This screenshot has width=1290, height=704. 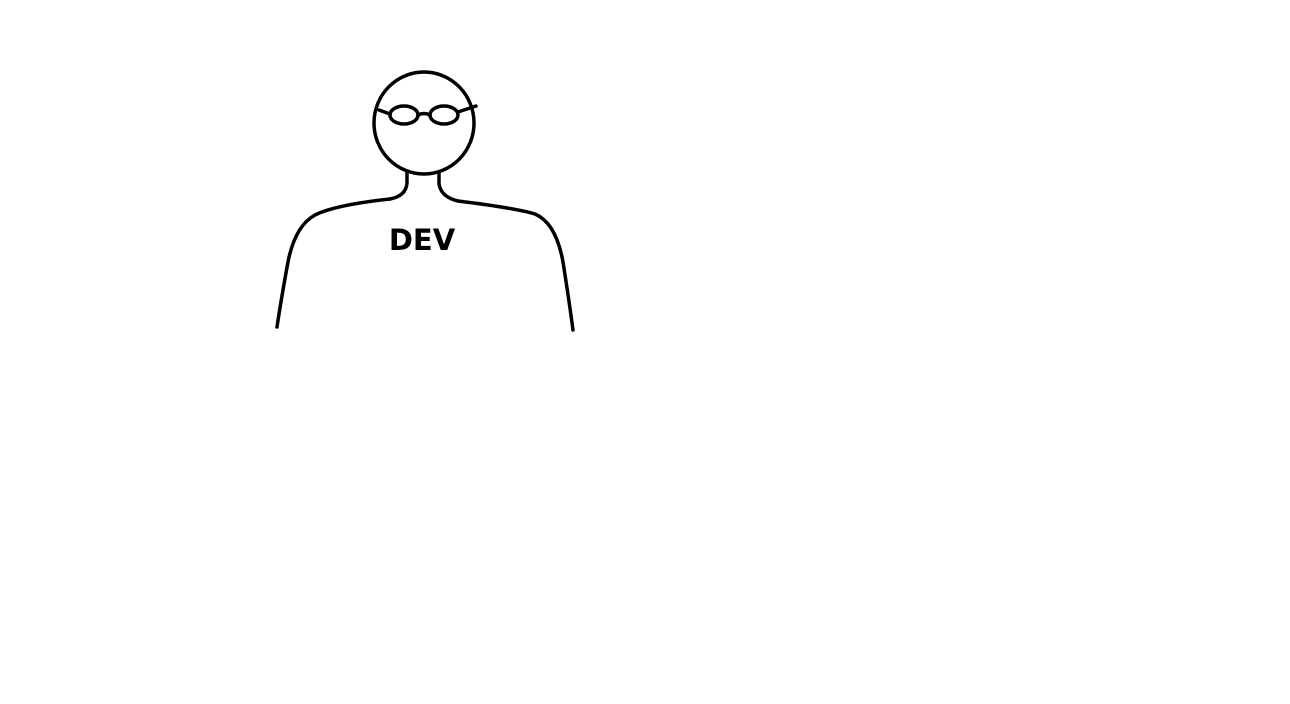 What do you see at coordinates (422, 240) in the screenshot?
I see `shirt-label: DEV` at bounding box center [422, 240].